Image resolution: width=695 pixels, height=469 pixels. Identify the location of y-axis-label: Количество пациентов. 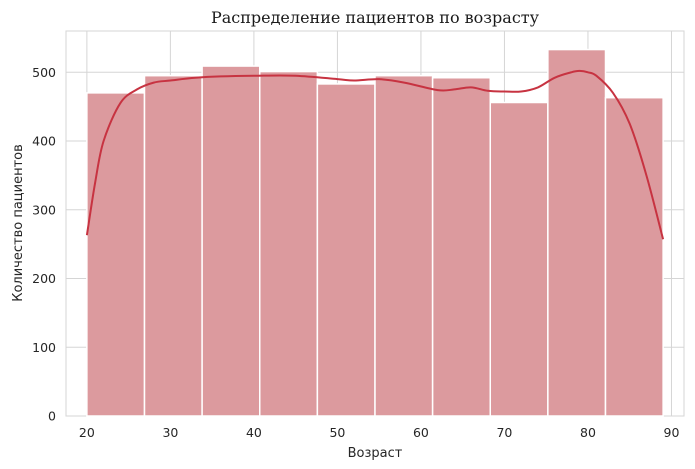
(18, 223).